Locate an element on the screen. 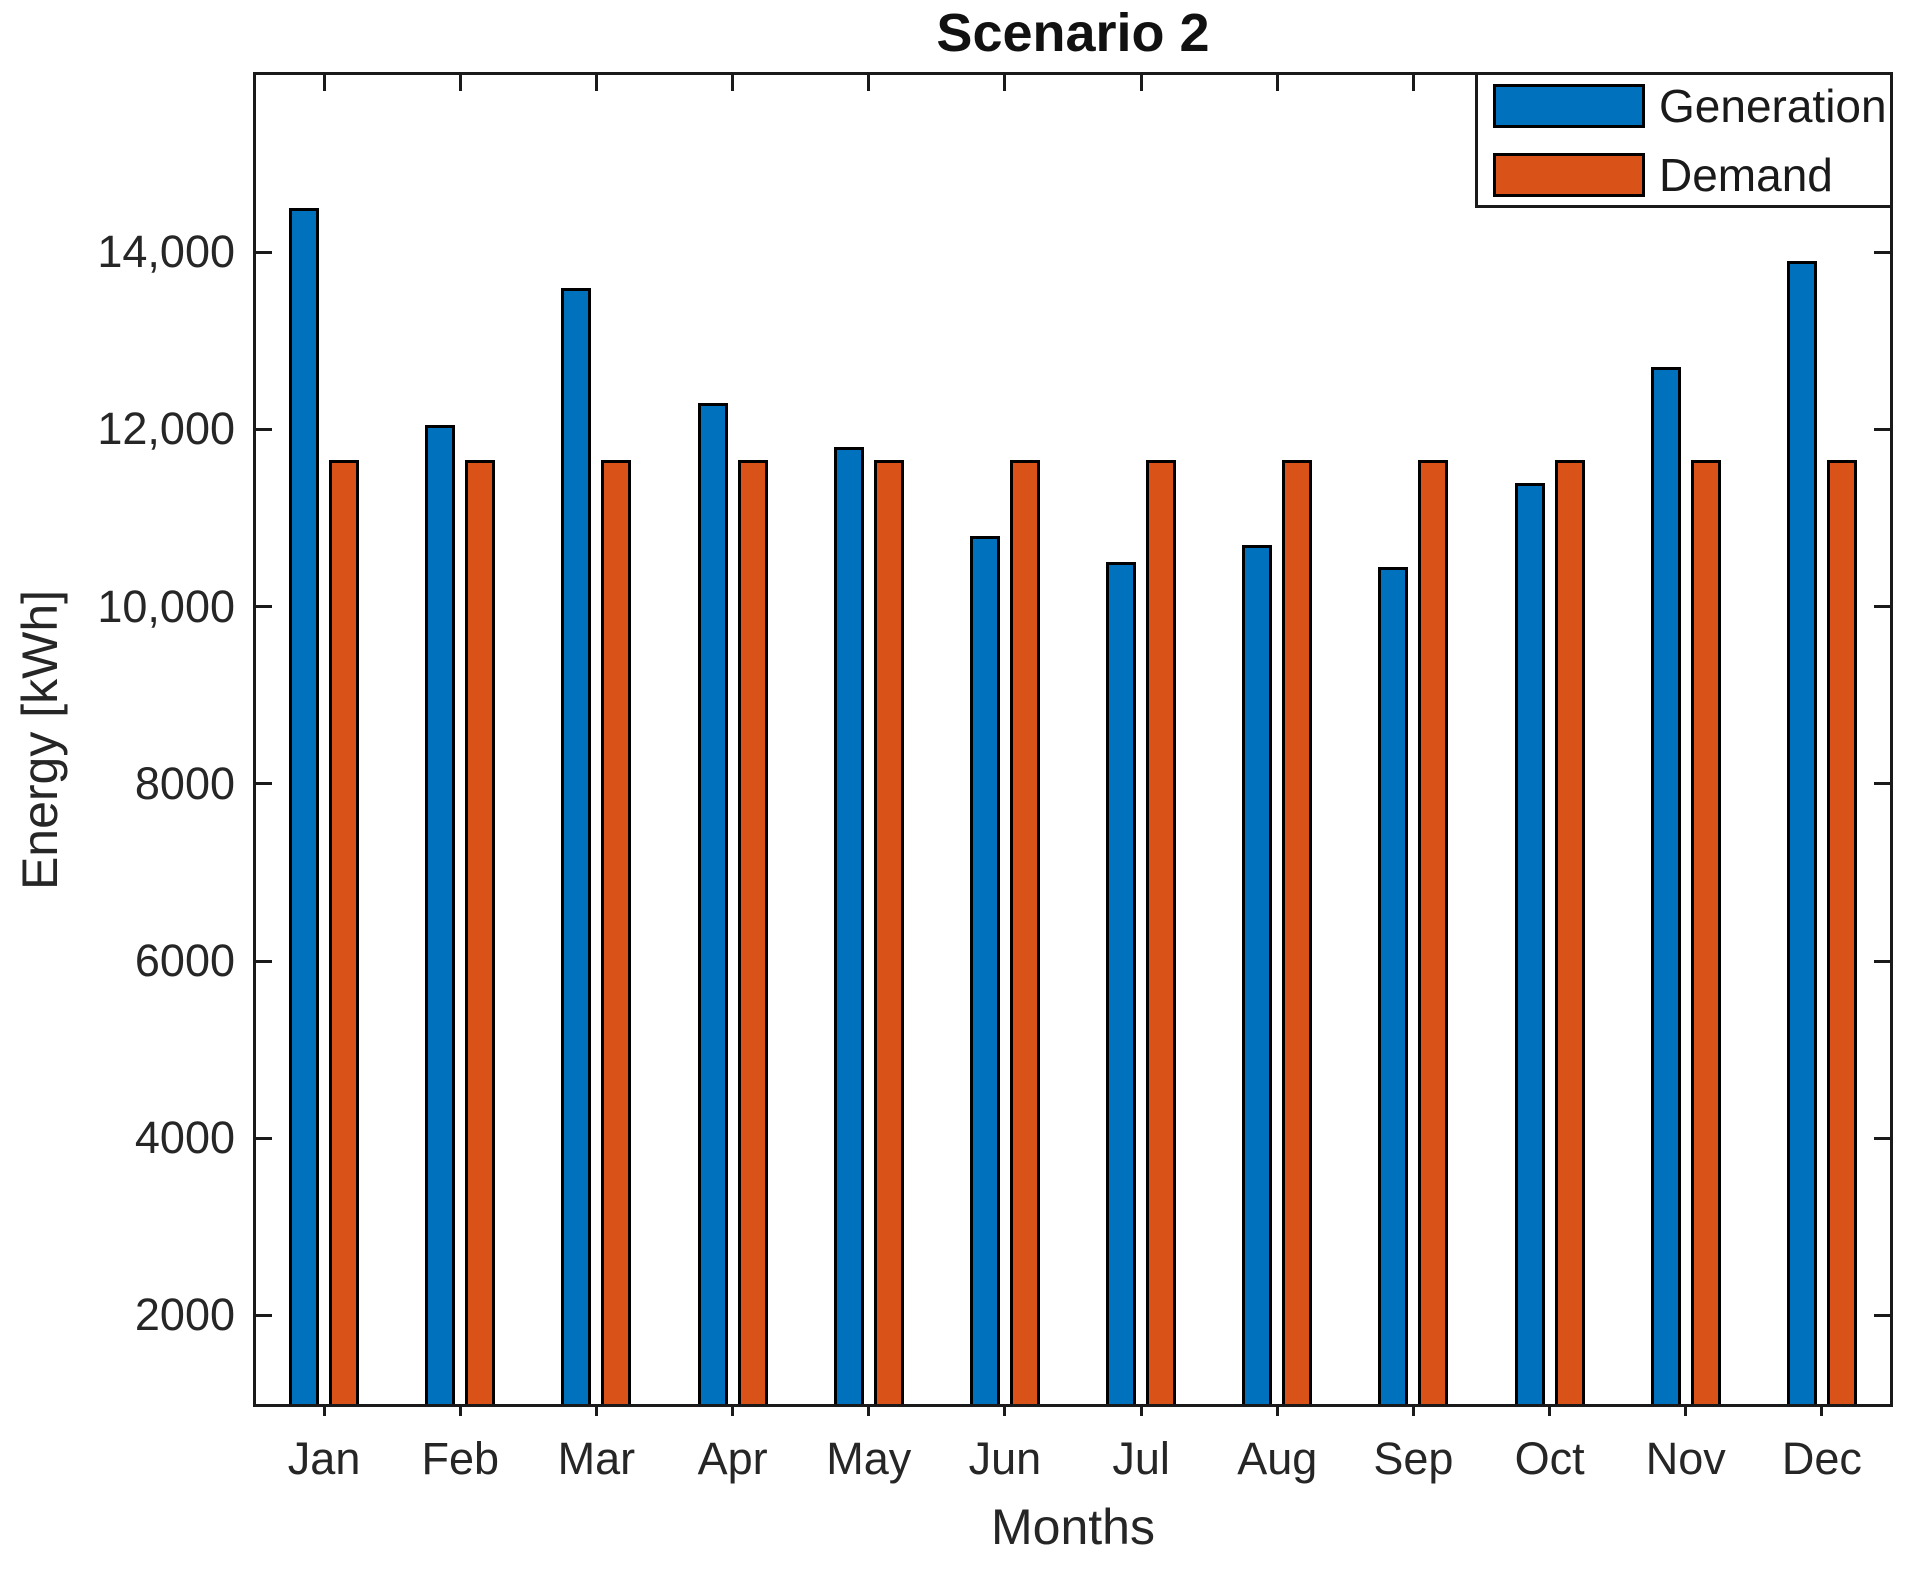 This screenshot has height=1574, width=1913. x-tick-top-mar is located at coordinates (596, 83).